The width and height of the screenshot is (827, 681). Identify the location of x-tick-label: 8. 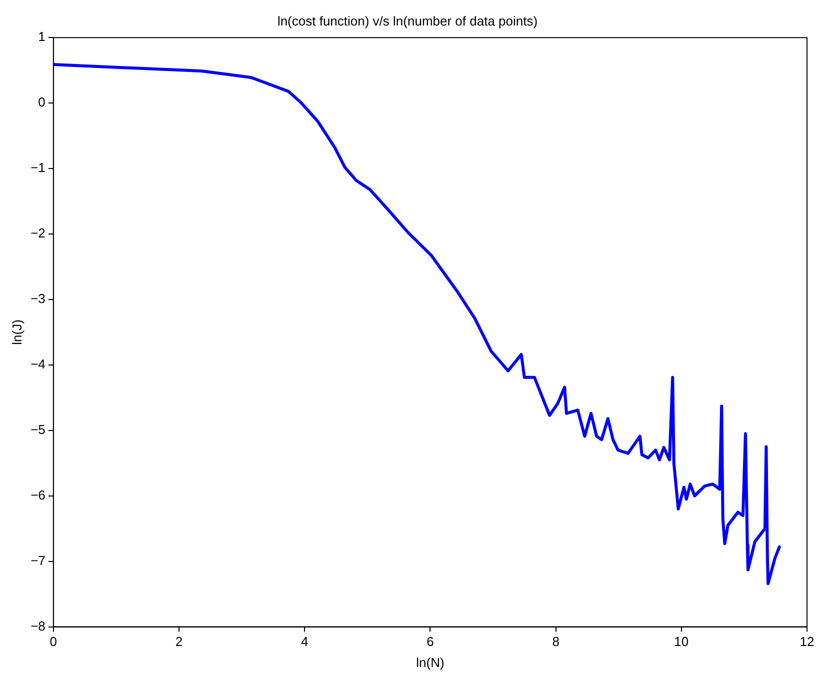
(556, 642).